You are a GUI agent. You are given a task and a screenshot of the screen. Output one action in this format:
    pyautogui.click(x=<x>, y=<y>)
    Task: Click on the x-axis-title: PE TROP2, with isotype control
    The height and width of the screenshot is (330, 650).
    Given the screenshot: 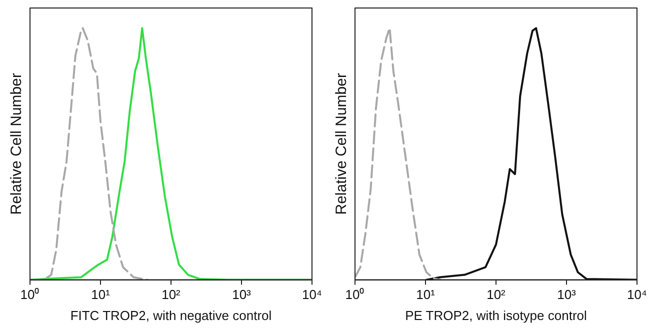 What is the action you would take?
    pyautogui.click(x=496, y=315)
    